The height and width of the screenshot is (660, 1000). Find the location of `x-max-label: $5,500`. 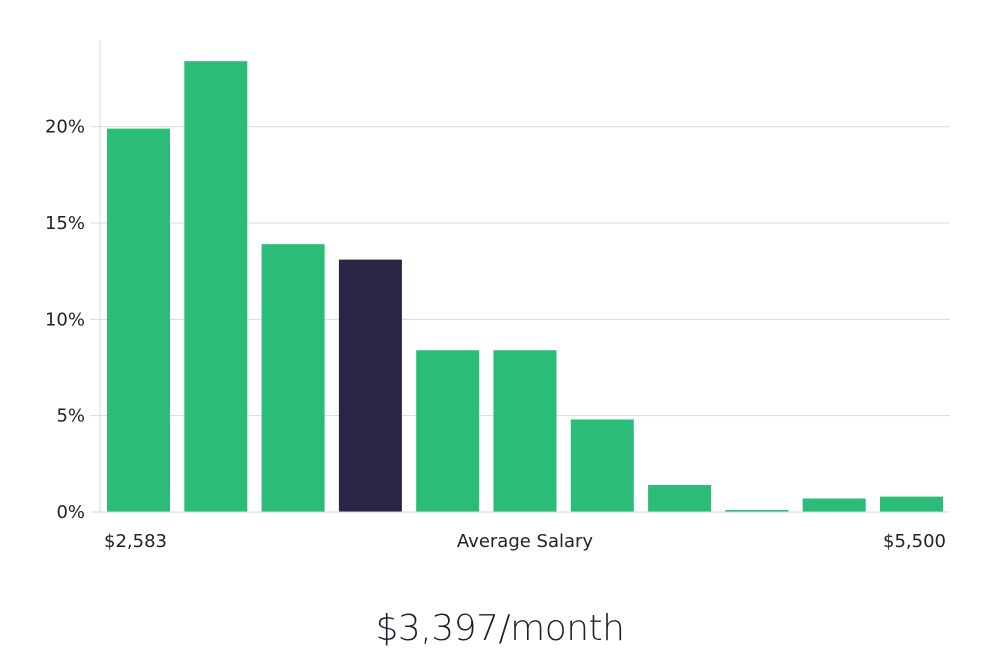

x-max-label: $5,500 is located at coordinates (914, 541).